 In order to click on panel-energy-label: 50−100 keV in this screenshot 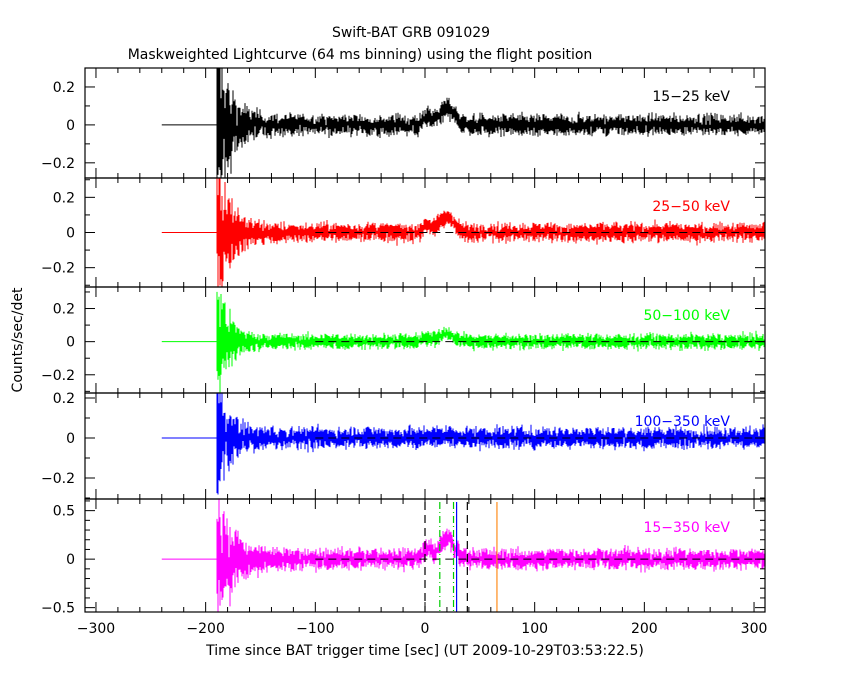, I will do `click(686, 316)`.